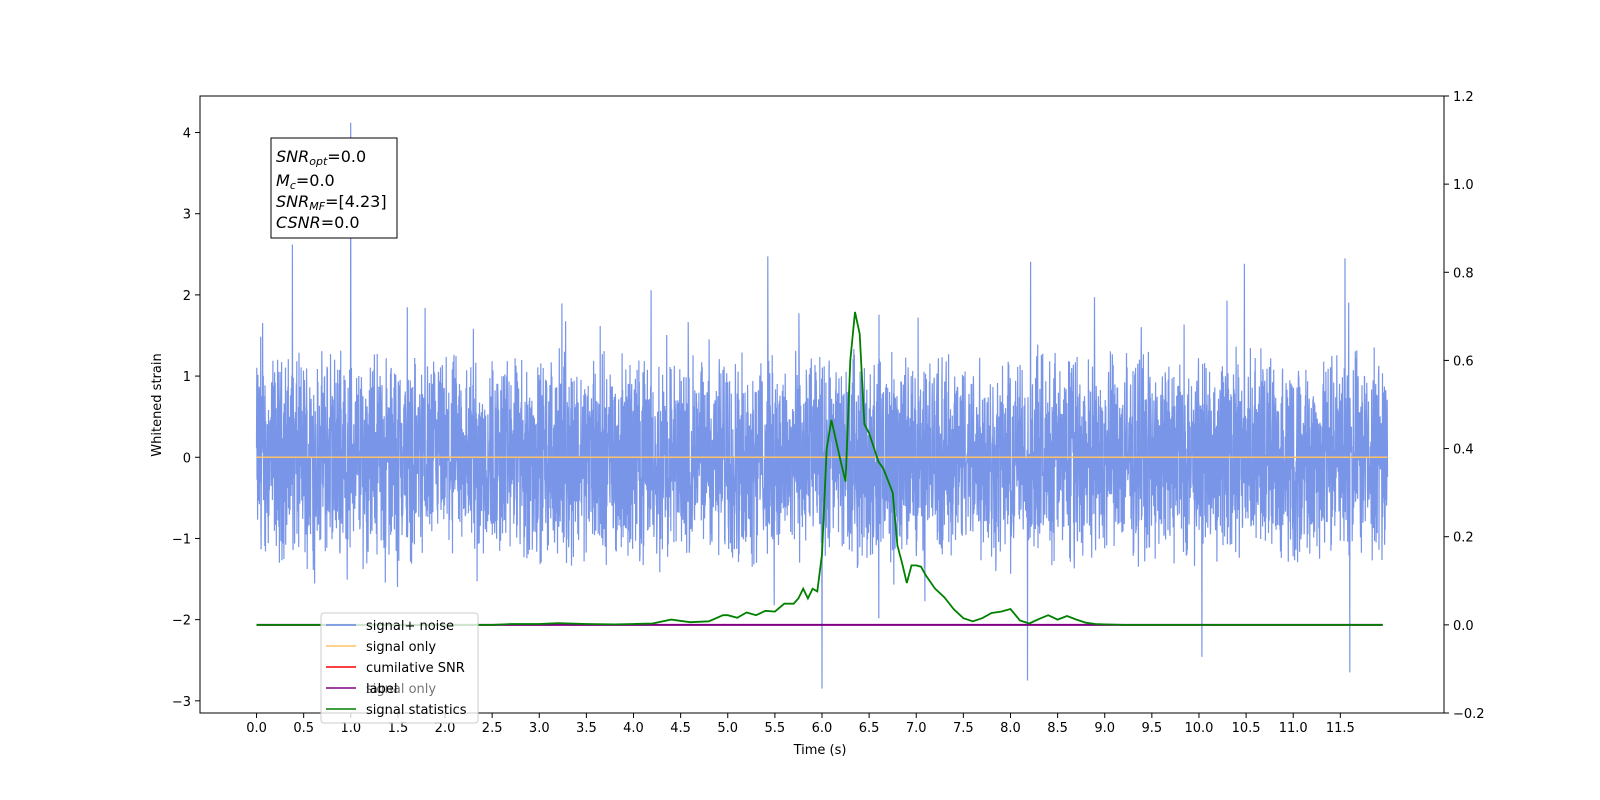  What do you see at coordinates (398, 728) in the screenshot?
I see `x-tick-label: 1.5` at bounding box center [398, 728].